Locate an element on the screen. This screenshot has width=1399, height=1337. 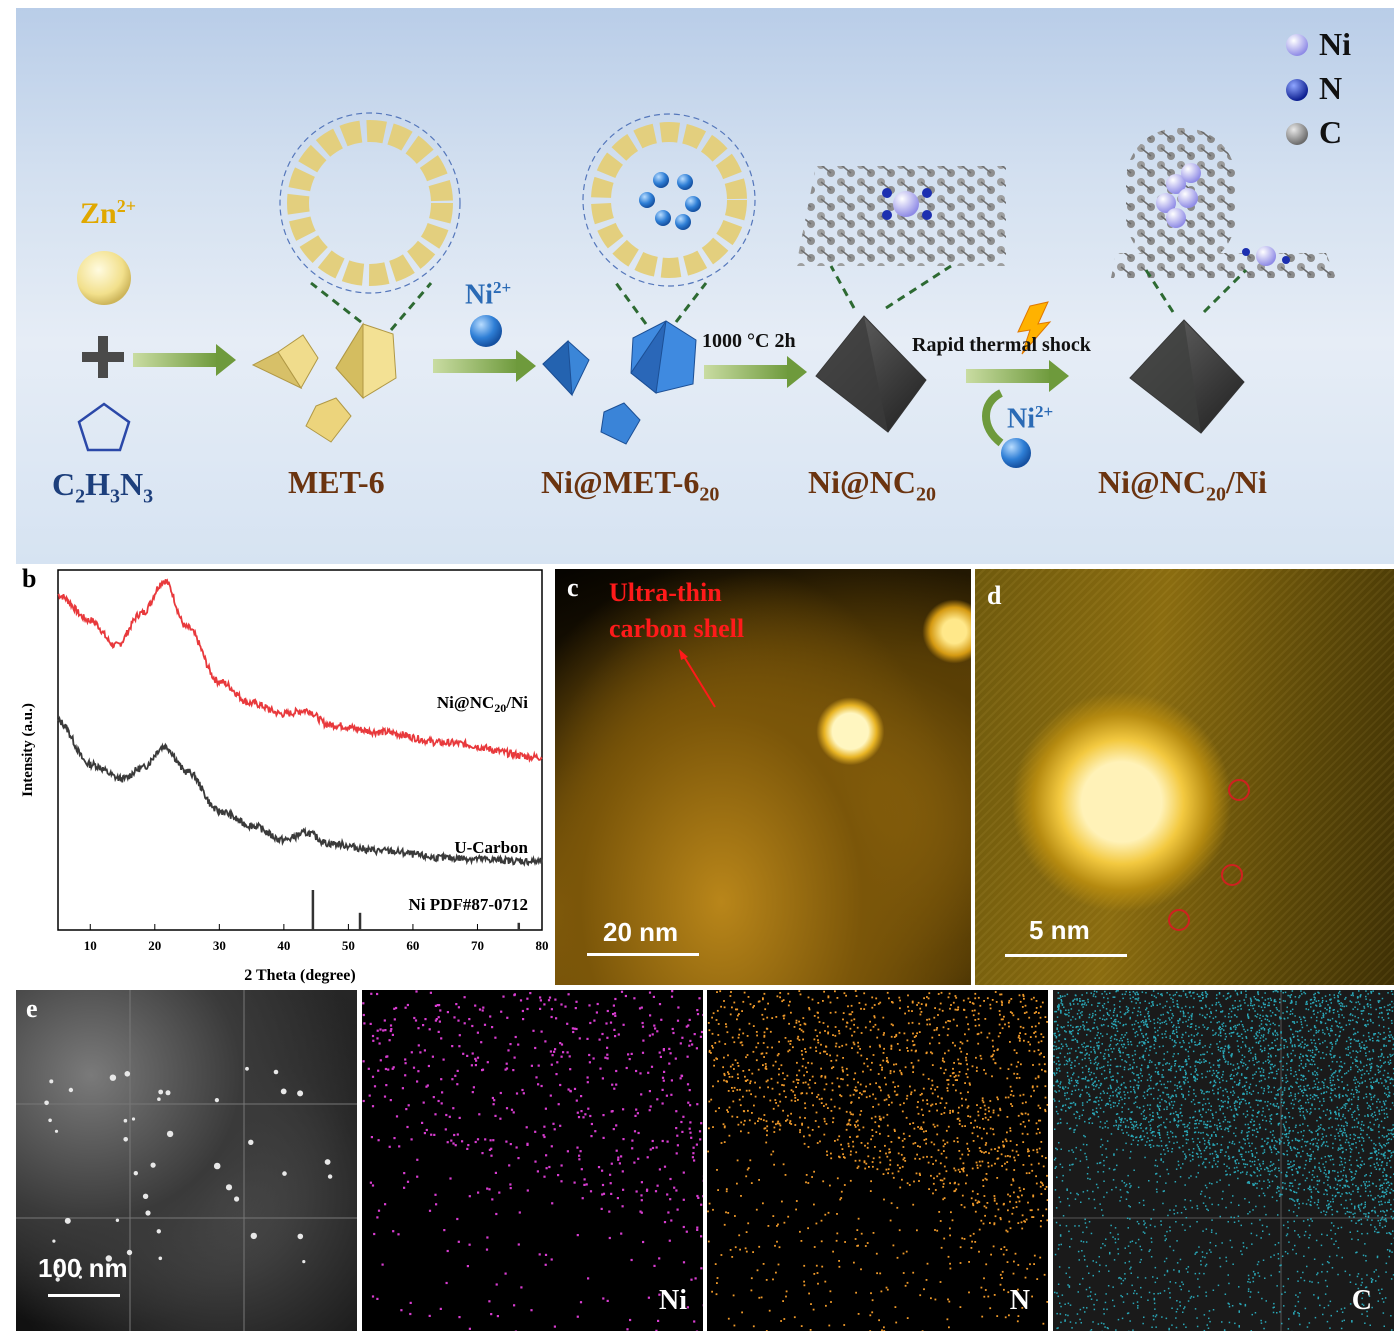
scale-bar-c is located at coordinates (643, 954).